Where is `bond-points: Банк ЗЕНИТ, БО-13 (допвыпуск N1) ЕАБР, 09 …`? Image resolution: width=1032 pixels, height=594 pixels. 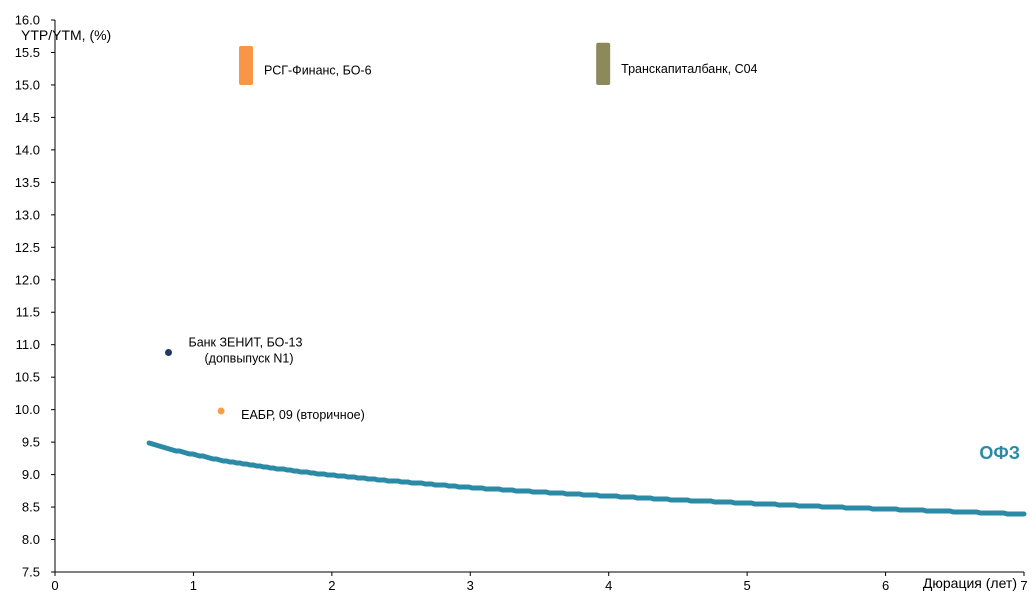 bond-points: Банк ЗЕНИТ, БО-13 (допвыпуск N1) ЕАБР, 09 … is located at coordinates (265, 378).